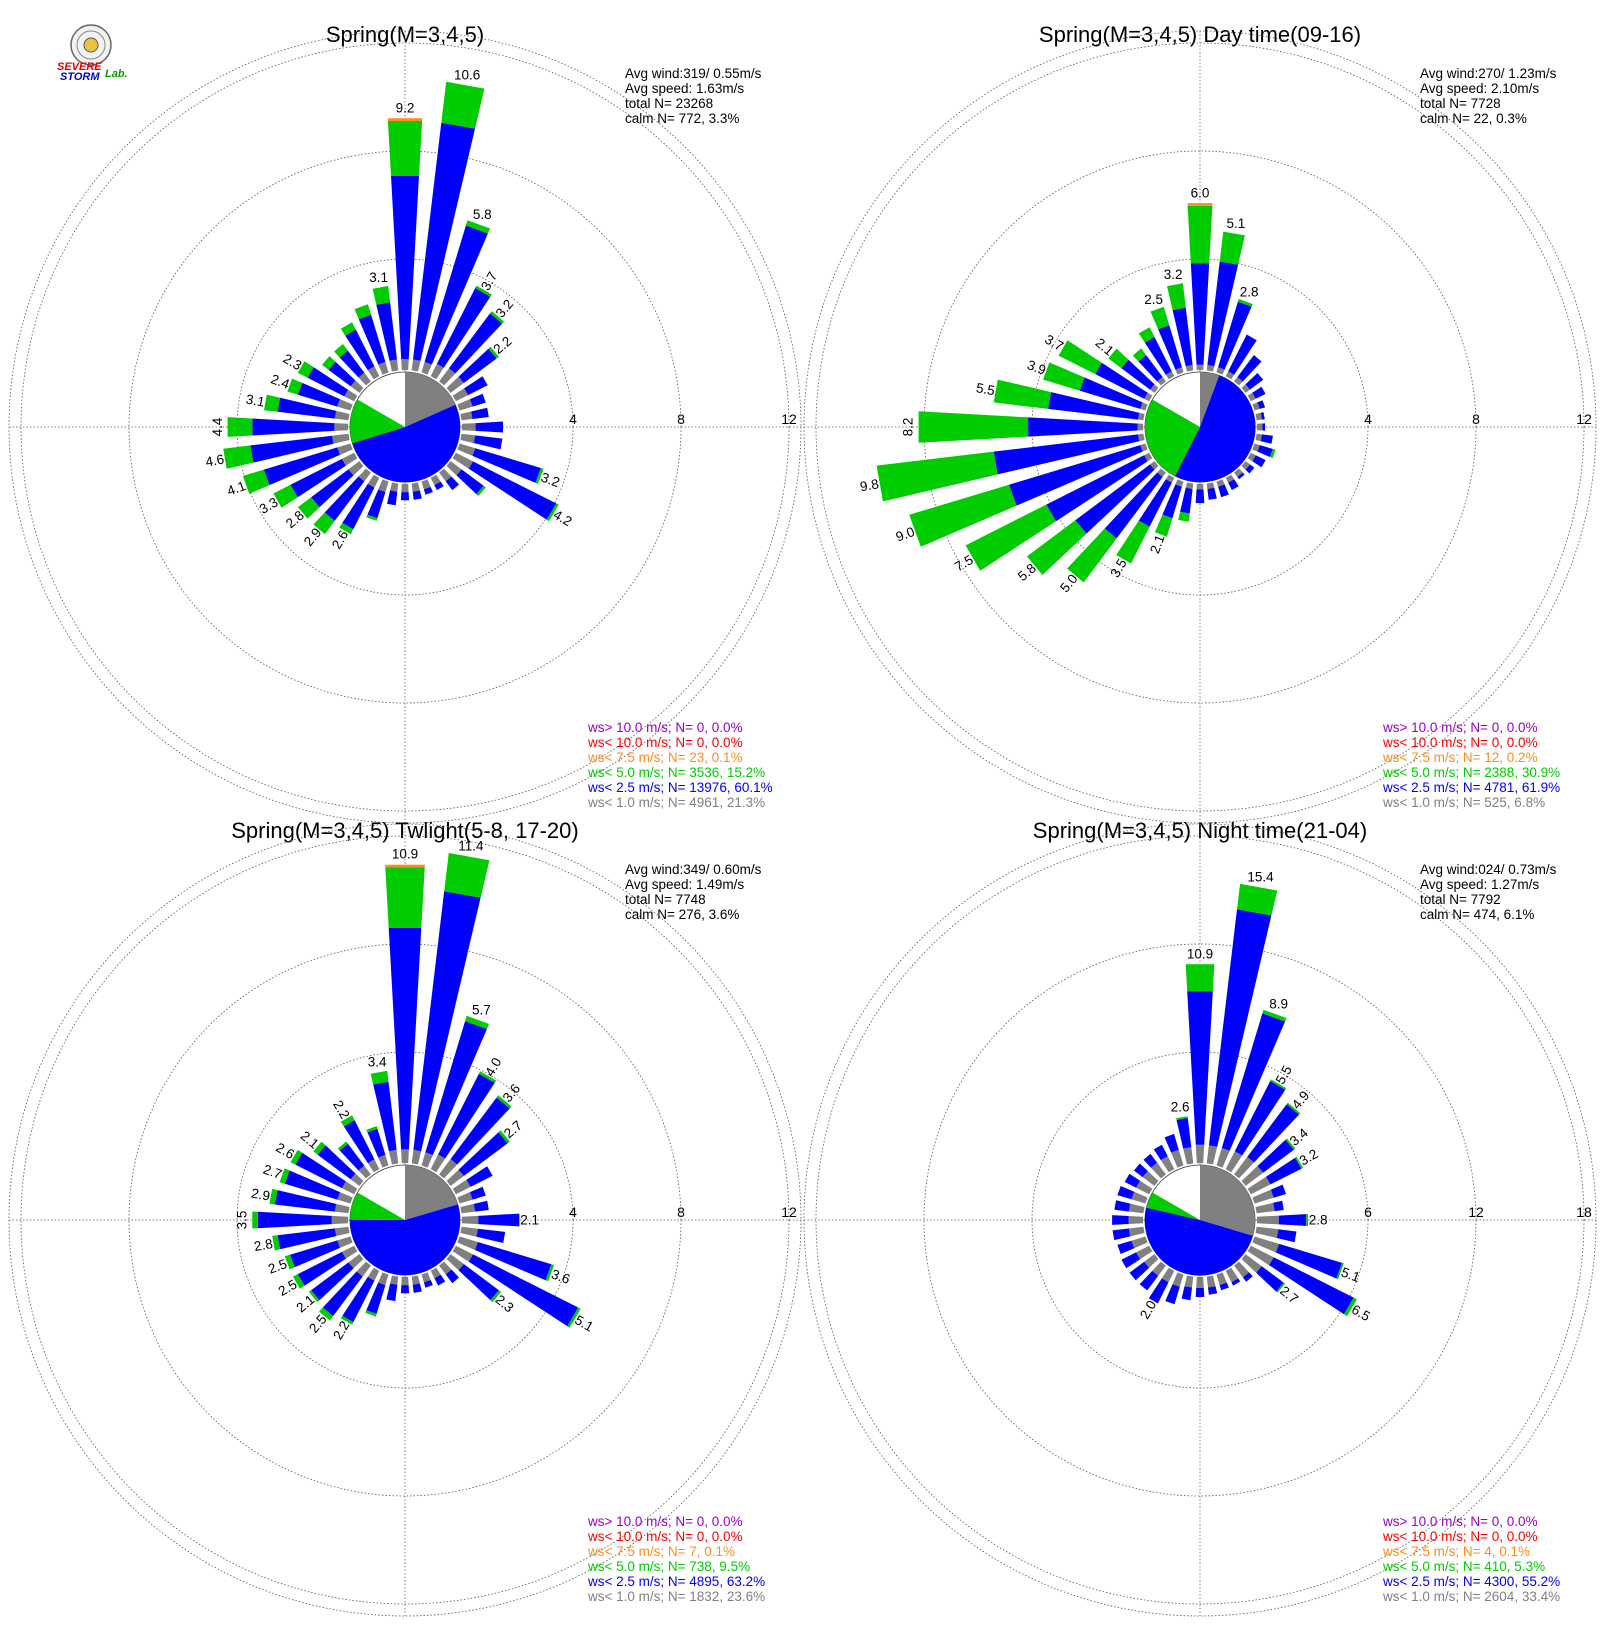  I want to click on ring-label: 18, so click(1584, 1212).